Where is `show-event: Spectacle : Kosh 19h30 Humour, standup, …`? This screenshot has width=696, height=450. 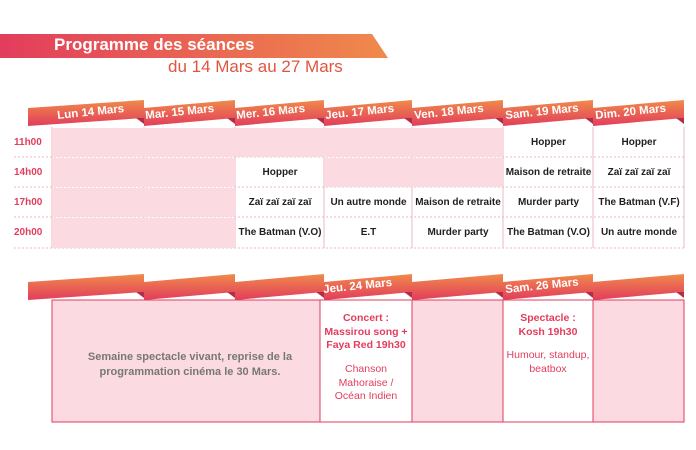 show-event: Spectacle : Kosh 19h30 Humour, standup, … is located at coordinates (548, 344).